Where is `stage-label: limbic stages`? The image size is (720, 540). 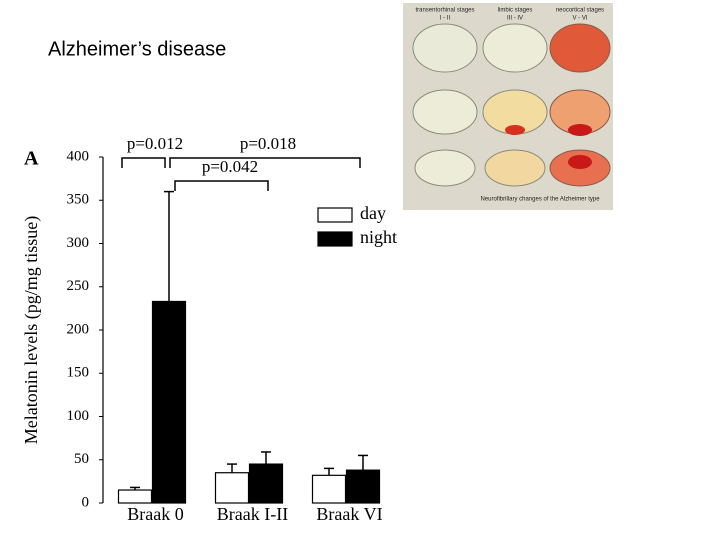
stage-label: limbic stages is located at coordinates (515, 11).